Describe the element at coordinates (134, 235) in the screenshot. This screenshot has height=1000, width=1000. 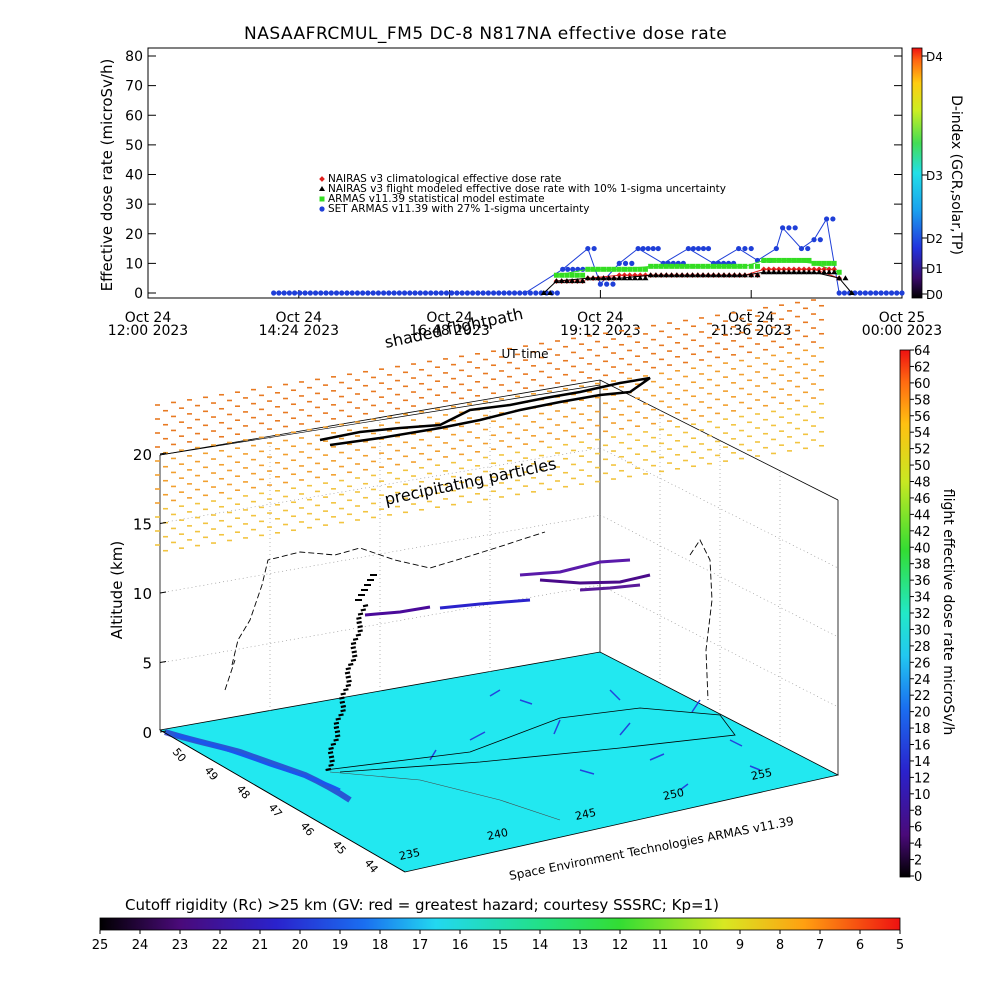
I see `top-y-tick-label: 20` at that location.